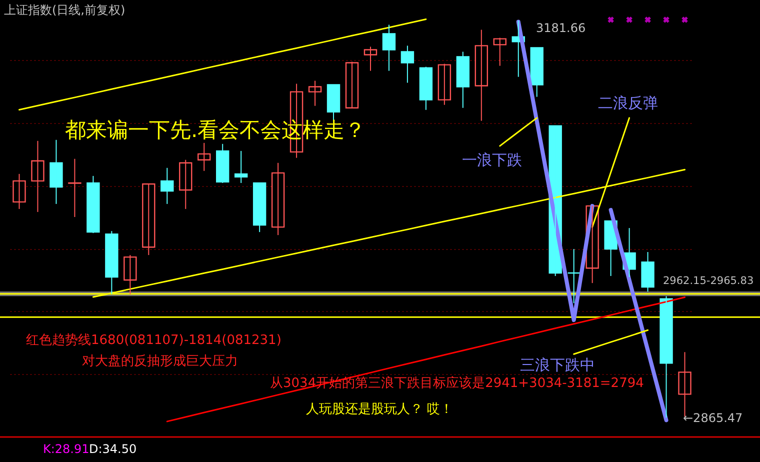  I want to click on annotation: ←2865.47, so click(713, 418).